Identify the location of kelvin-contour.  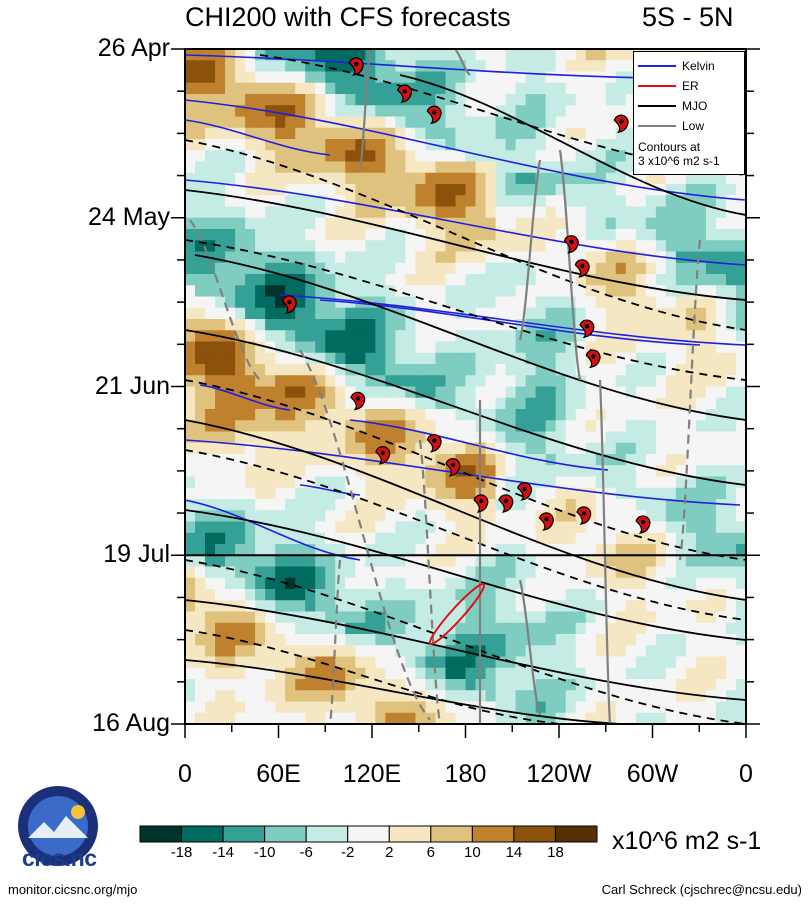
(418, 66).